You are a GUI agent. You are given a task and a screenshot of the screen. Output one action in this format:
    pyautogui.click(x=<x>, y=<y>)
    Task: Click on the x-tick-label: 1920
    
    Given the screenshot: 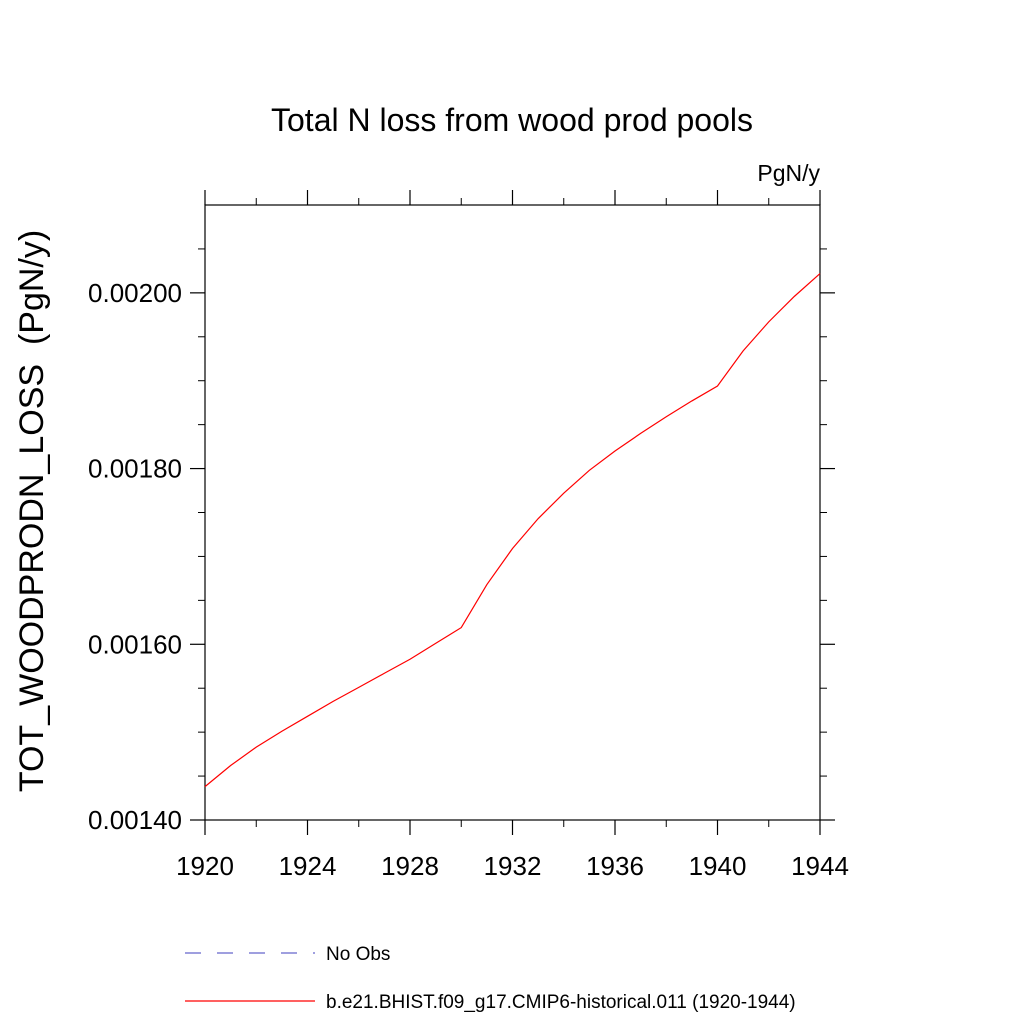 What is the action you would take?
    pyautogui.click(x=205, y=866)
    